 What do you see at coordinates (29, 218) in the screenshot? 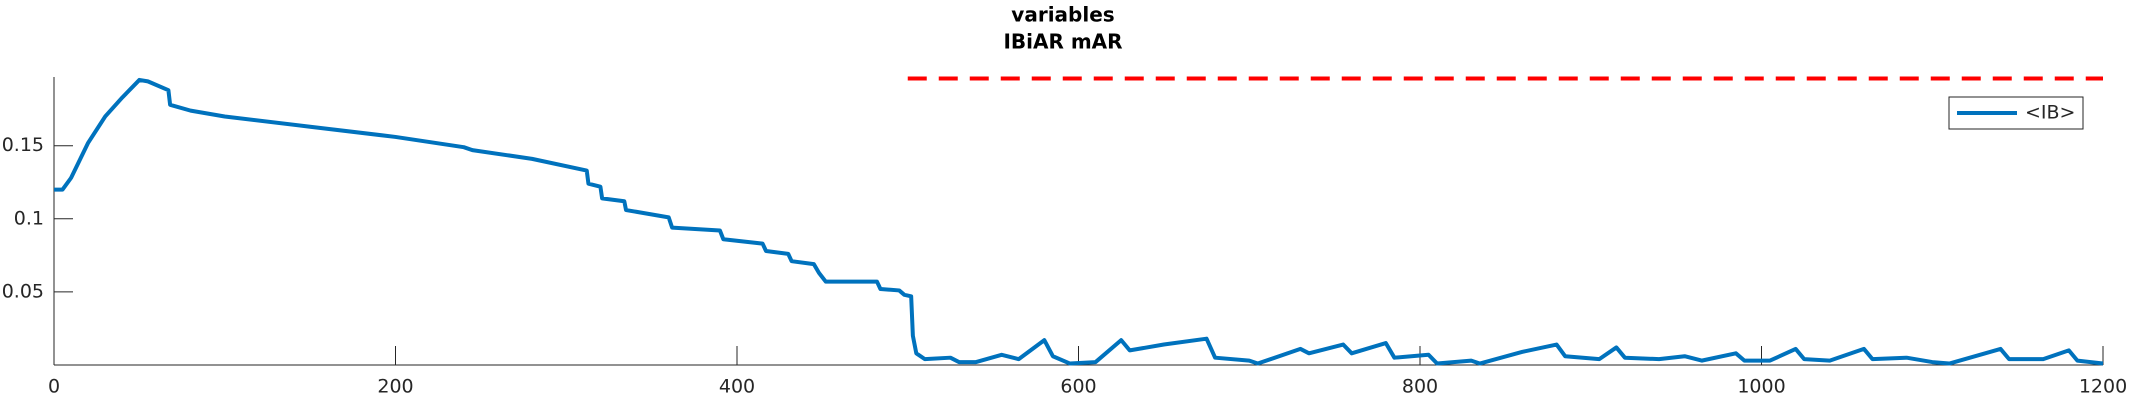
I see `y-tick-label: 0.1` at bounding box center [29, 218].